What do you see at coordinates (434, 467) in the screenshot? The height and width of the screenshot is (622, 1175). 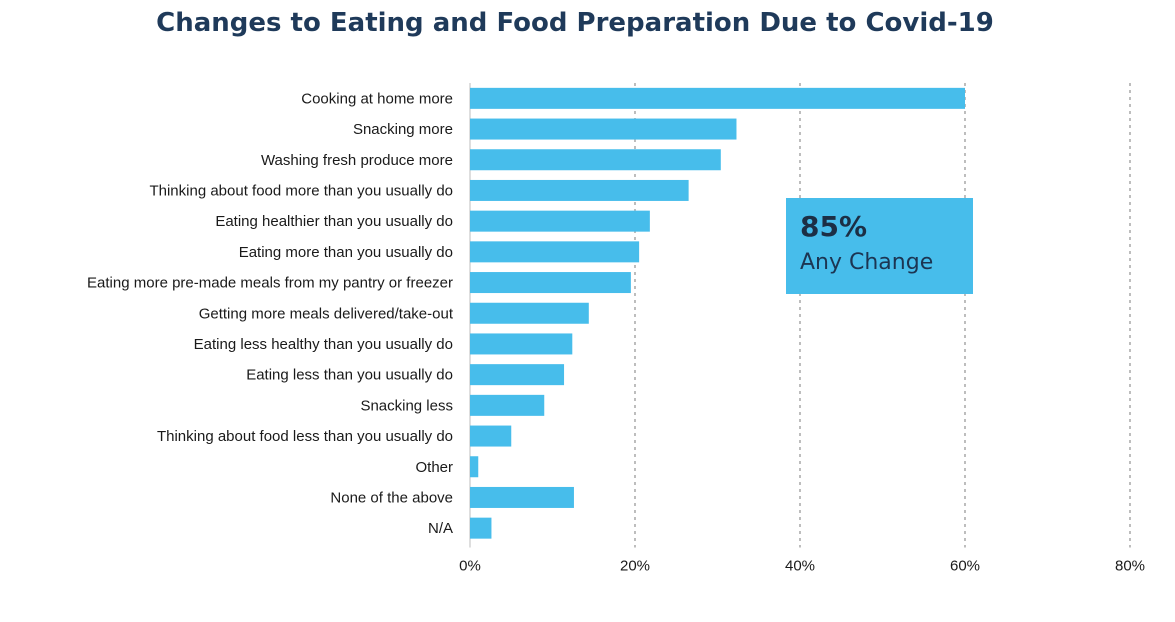 I see `category-label: Other` at bounding box center [434, 467].